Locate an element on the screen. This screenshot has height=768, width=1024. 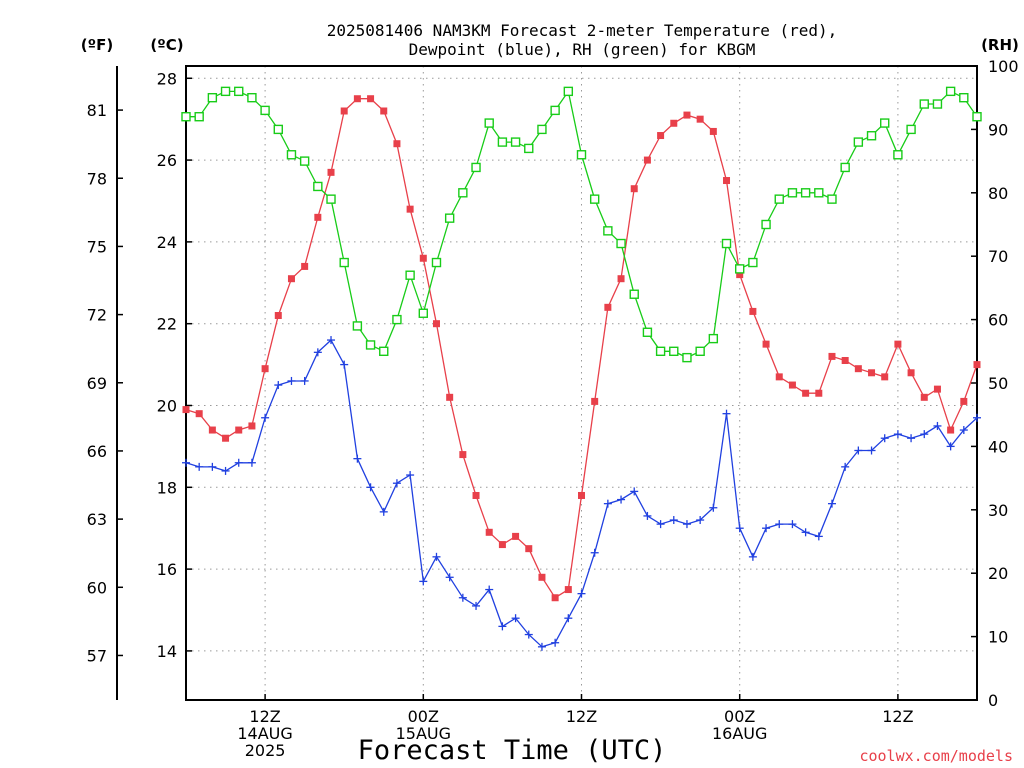
x-tick-label: 16AUG is located at coordinates (739, 733).